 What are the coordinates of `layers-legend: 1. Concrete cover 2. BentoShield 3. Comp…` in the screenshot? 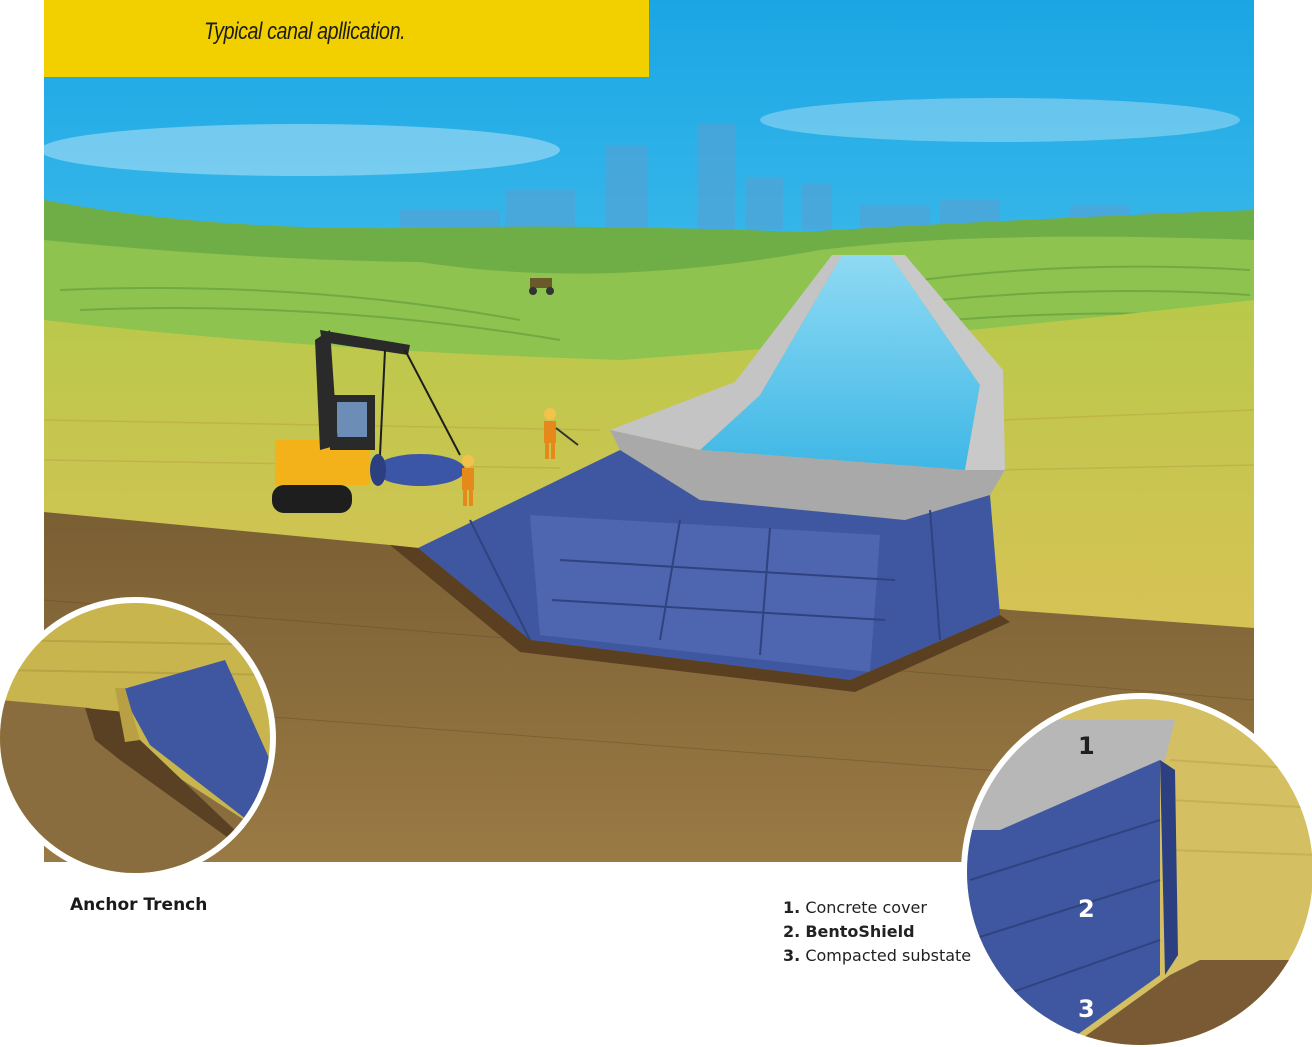 It's located at (877, 932).